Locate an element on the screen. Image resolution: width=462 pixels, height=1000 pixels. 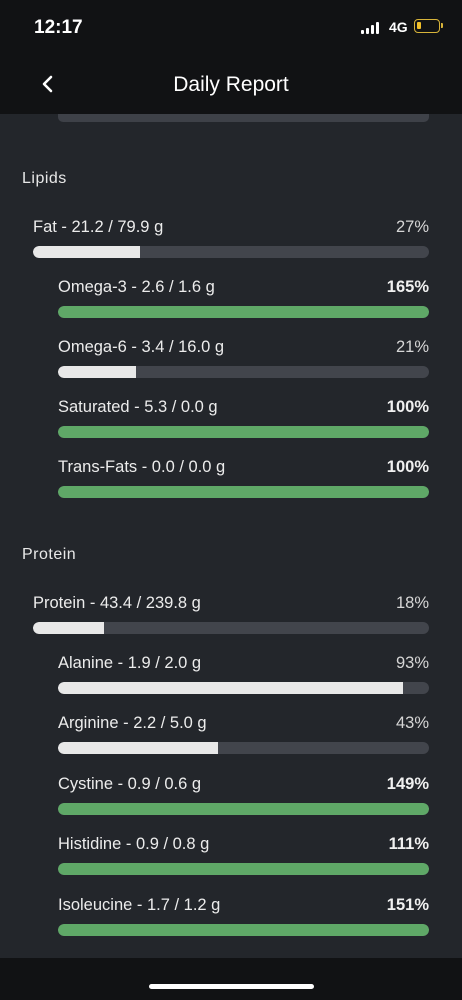
nav-bar: Daily Report is located at coordinates (231, 85).